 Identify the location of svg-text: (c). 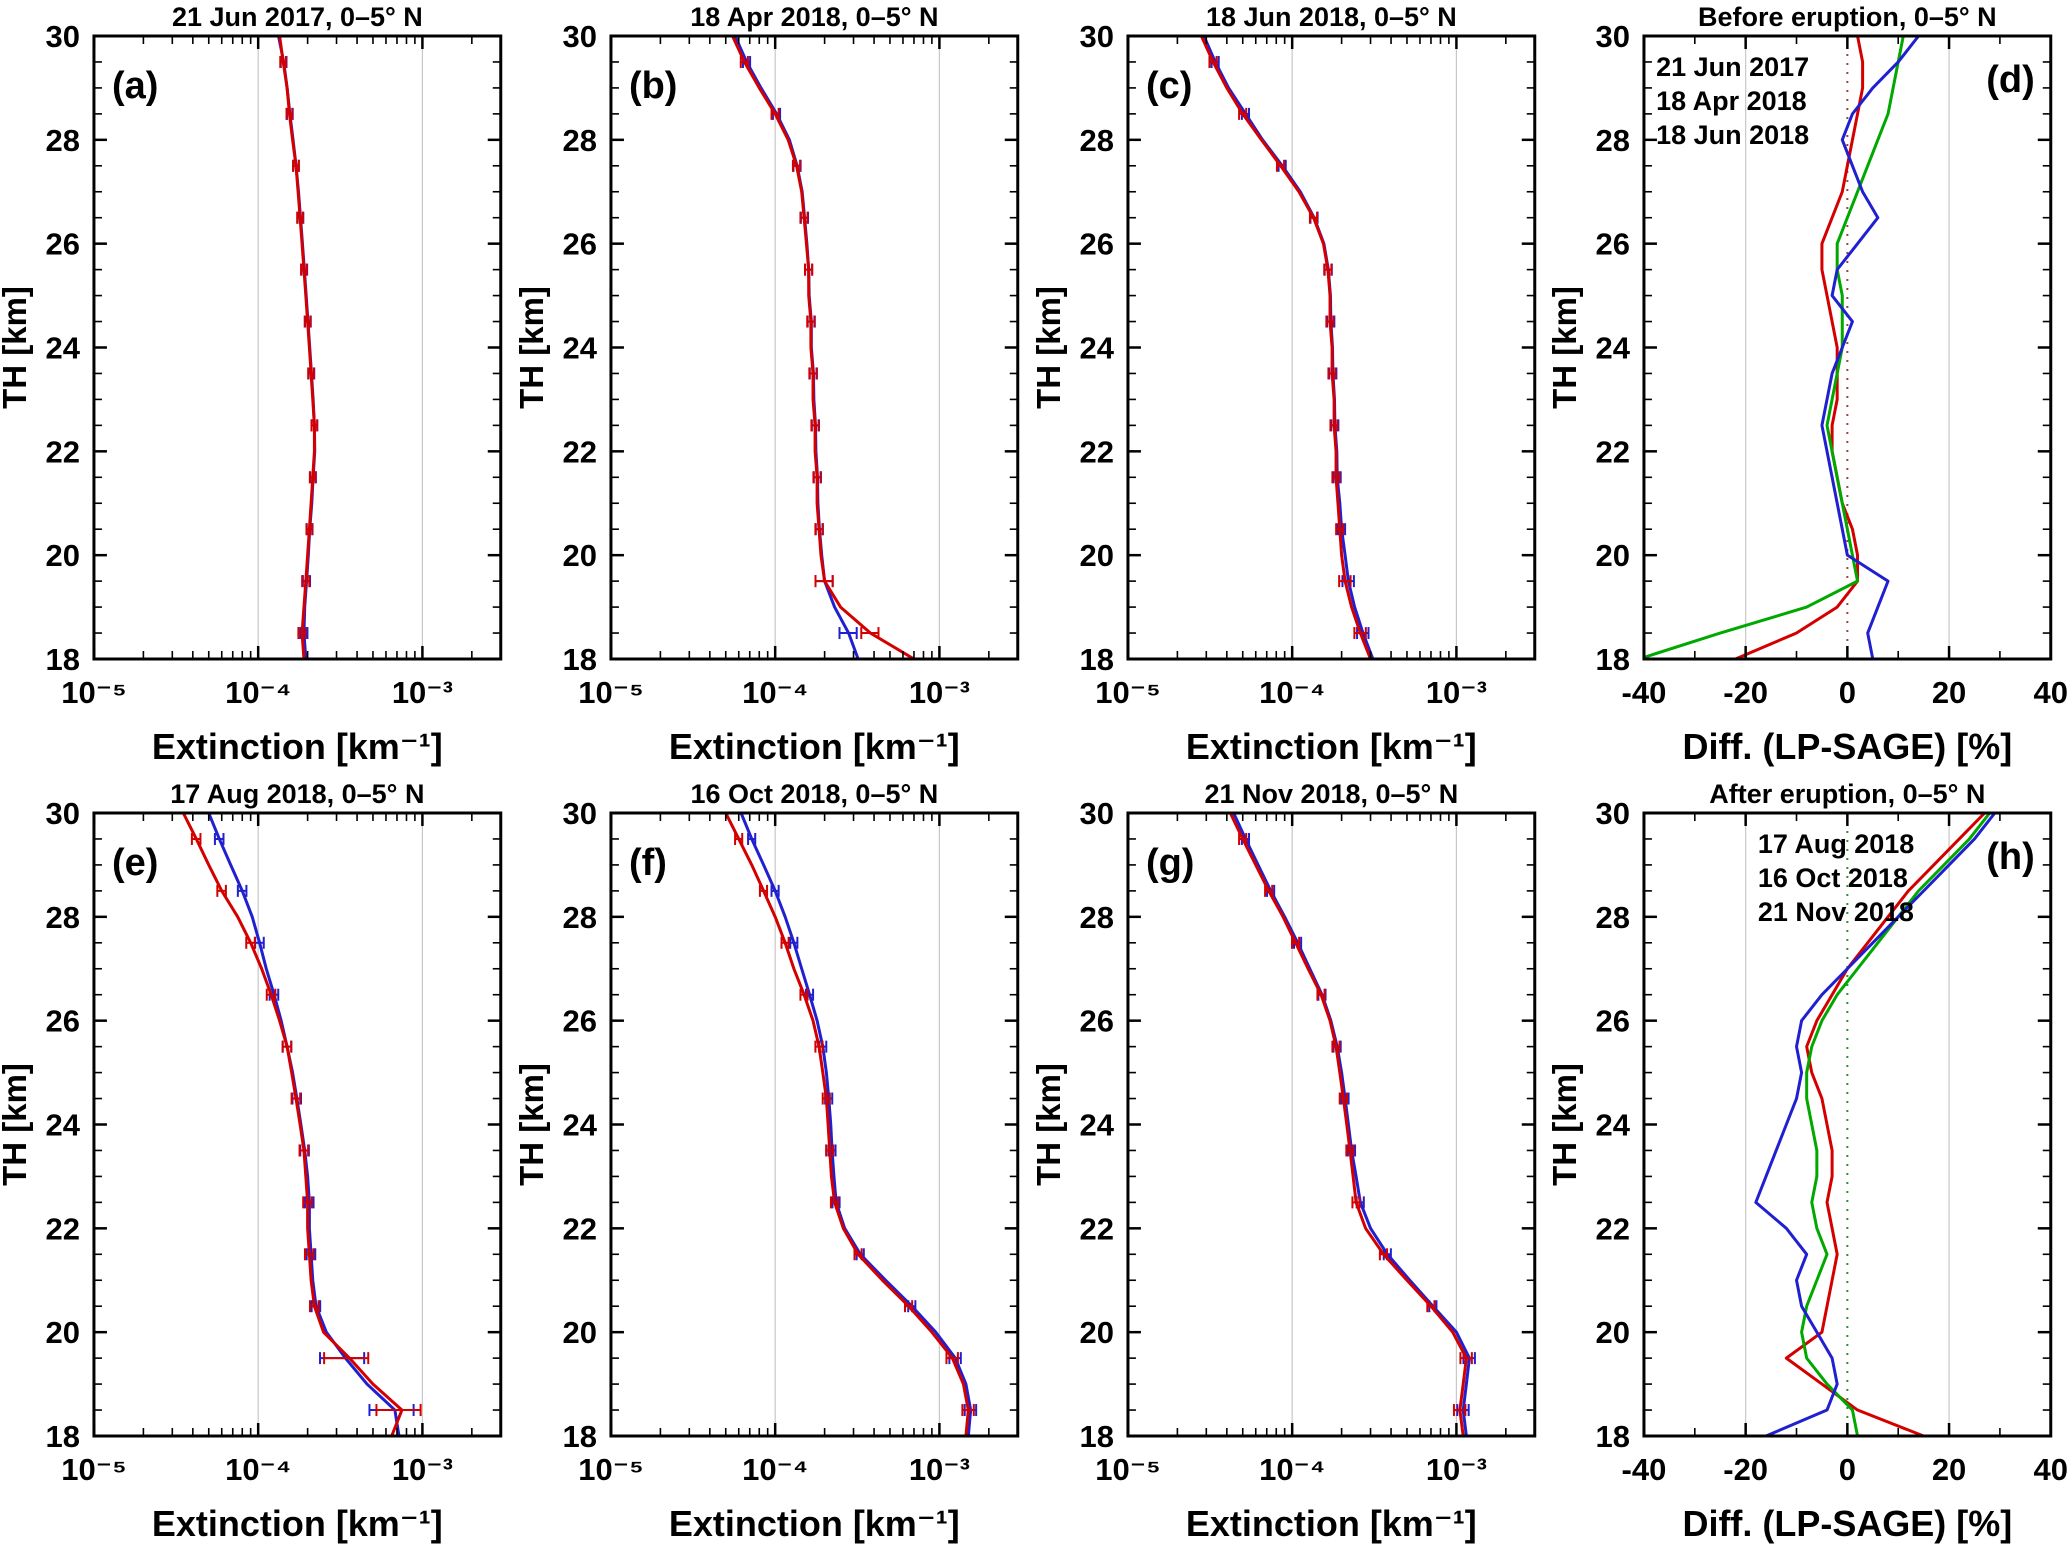
(1168, 86).